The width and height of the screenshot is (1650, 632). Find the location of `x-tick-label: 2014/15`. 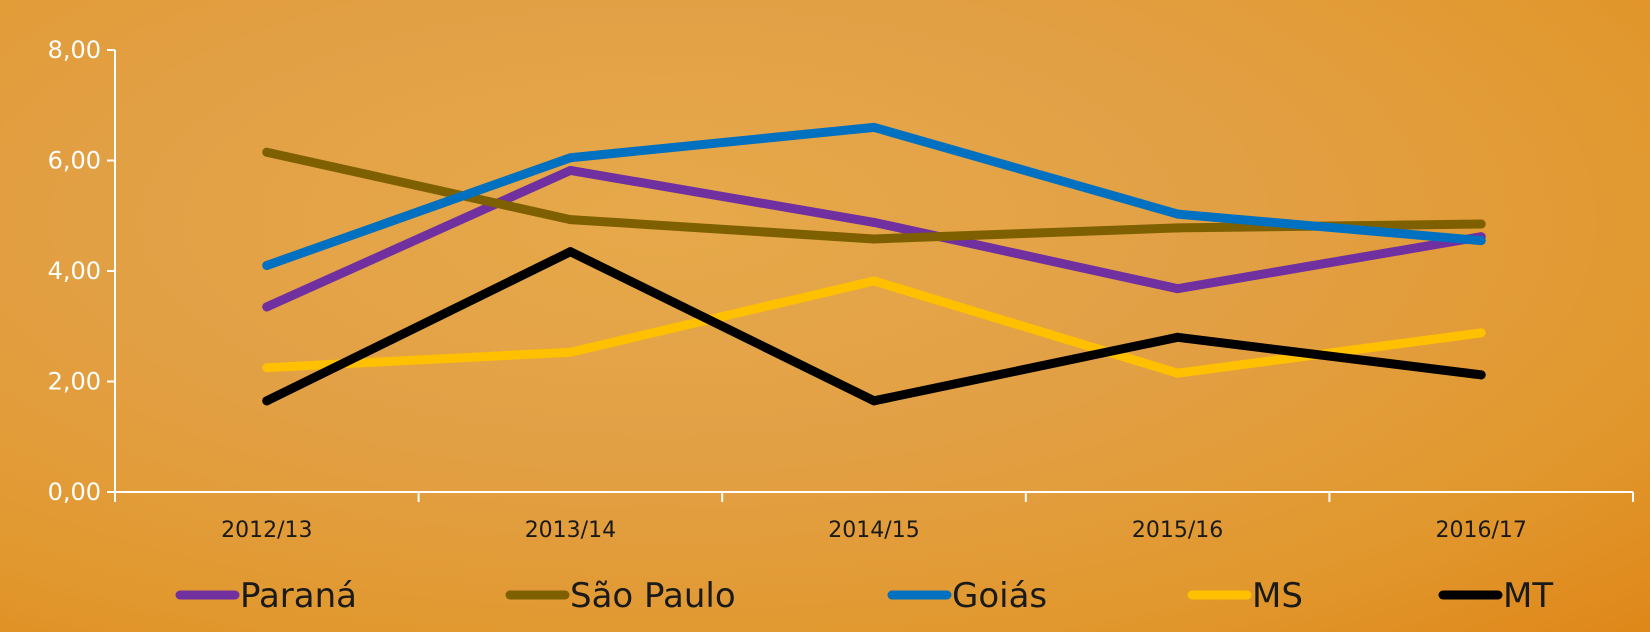

x-tick-label: 2014/15 is located at coordinates (873, 530).